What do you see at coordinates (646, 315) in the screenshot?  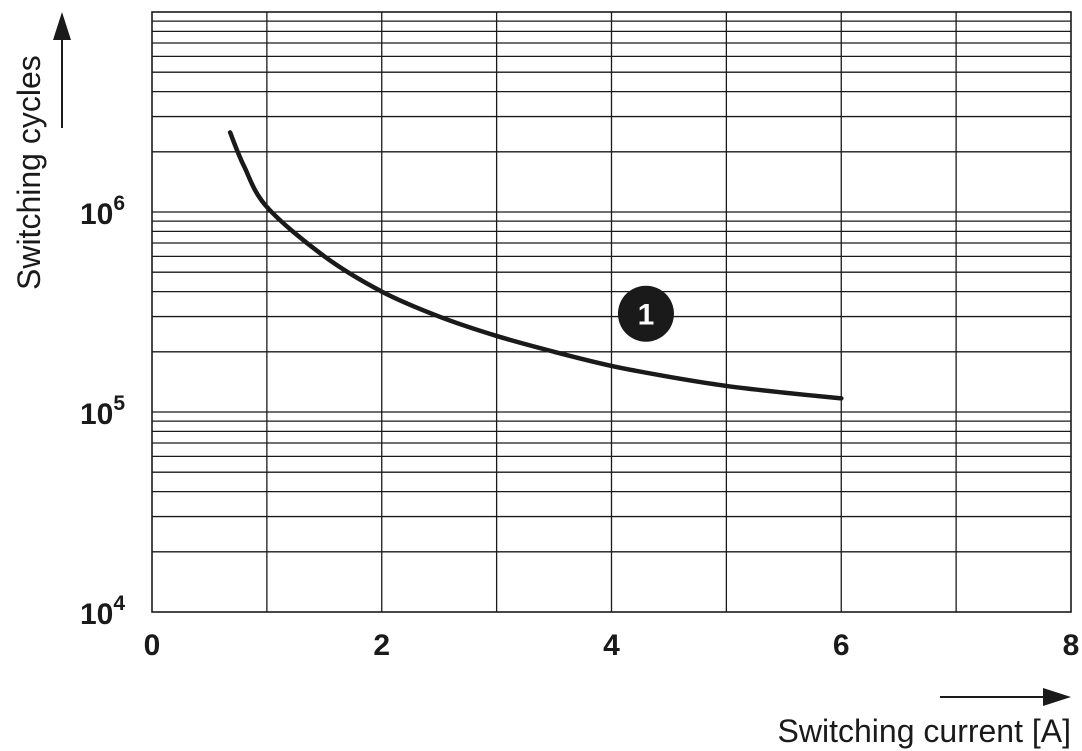 I see `curve-marker-label: 1` at bounding box center [646, 315].